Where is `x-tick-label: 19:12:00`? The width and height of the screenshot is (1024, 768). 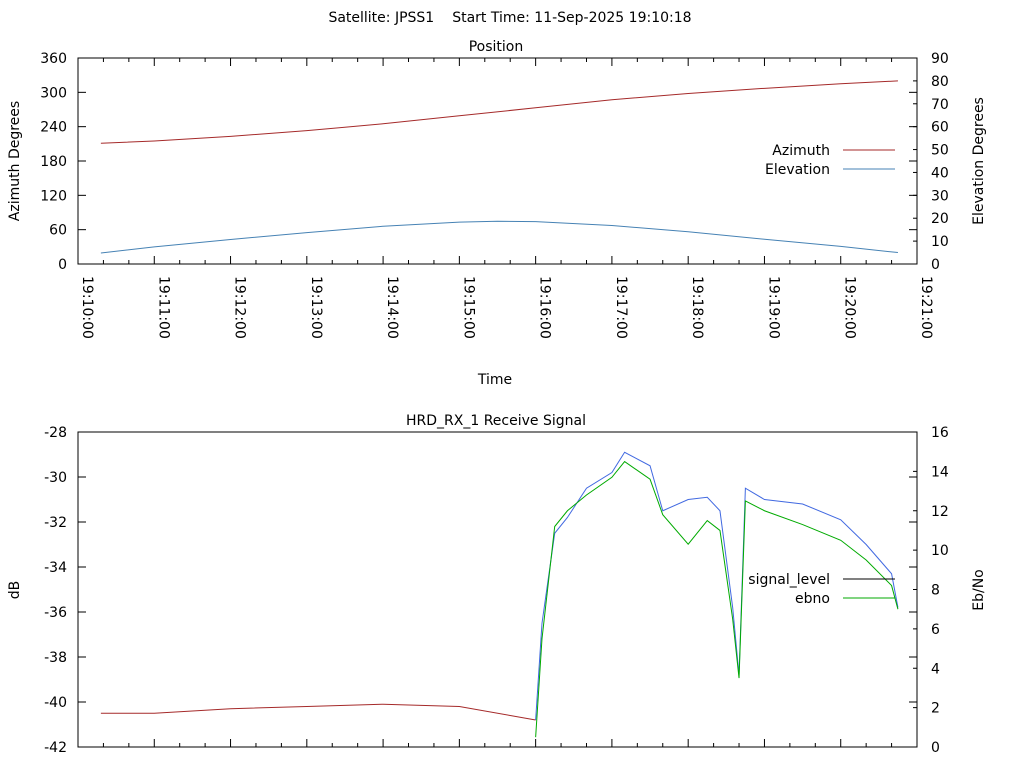
x-tick-label: 19:12:00 is located at coordinates (240, 307).